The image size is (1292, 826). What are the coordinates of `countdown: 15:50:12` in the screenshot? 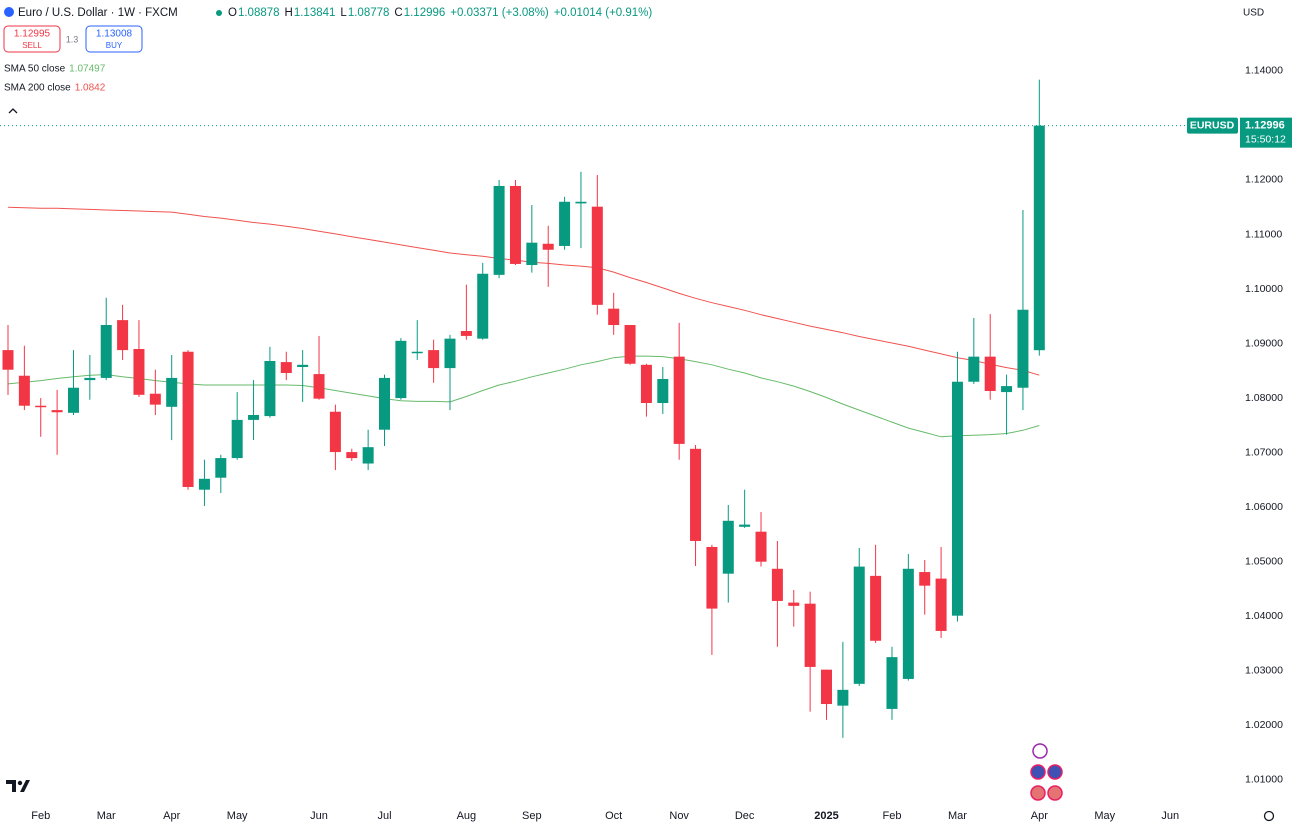 It's located at (1265, 139).